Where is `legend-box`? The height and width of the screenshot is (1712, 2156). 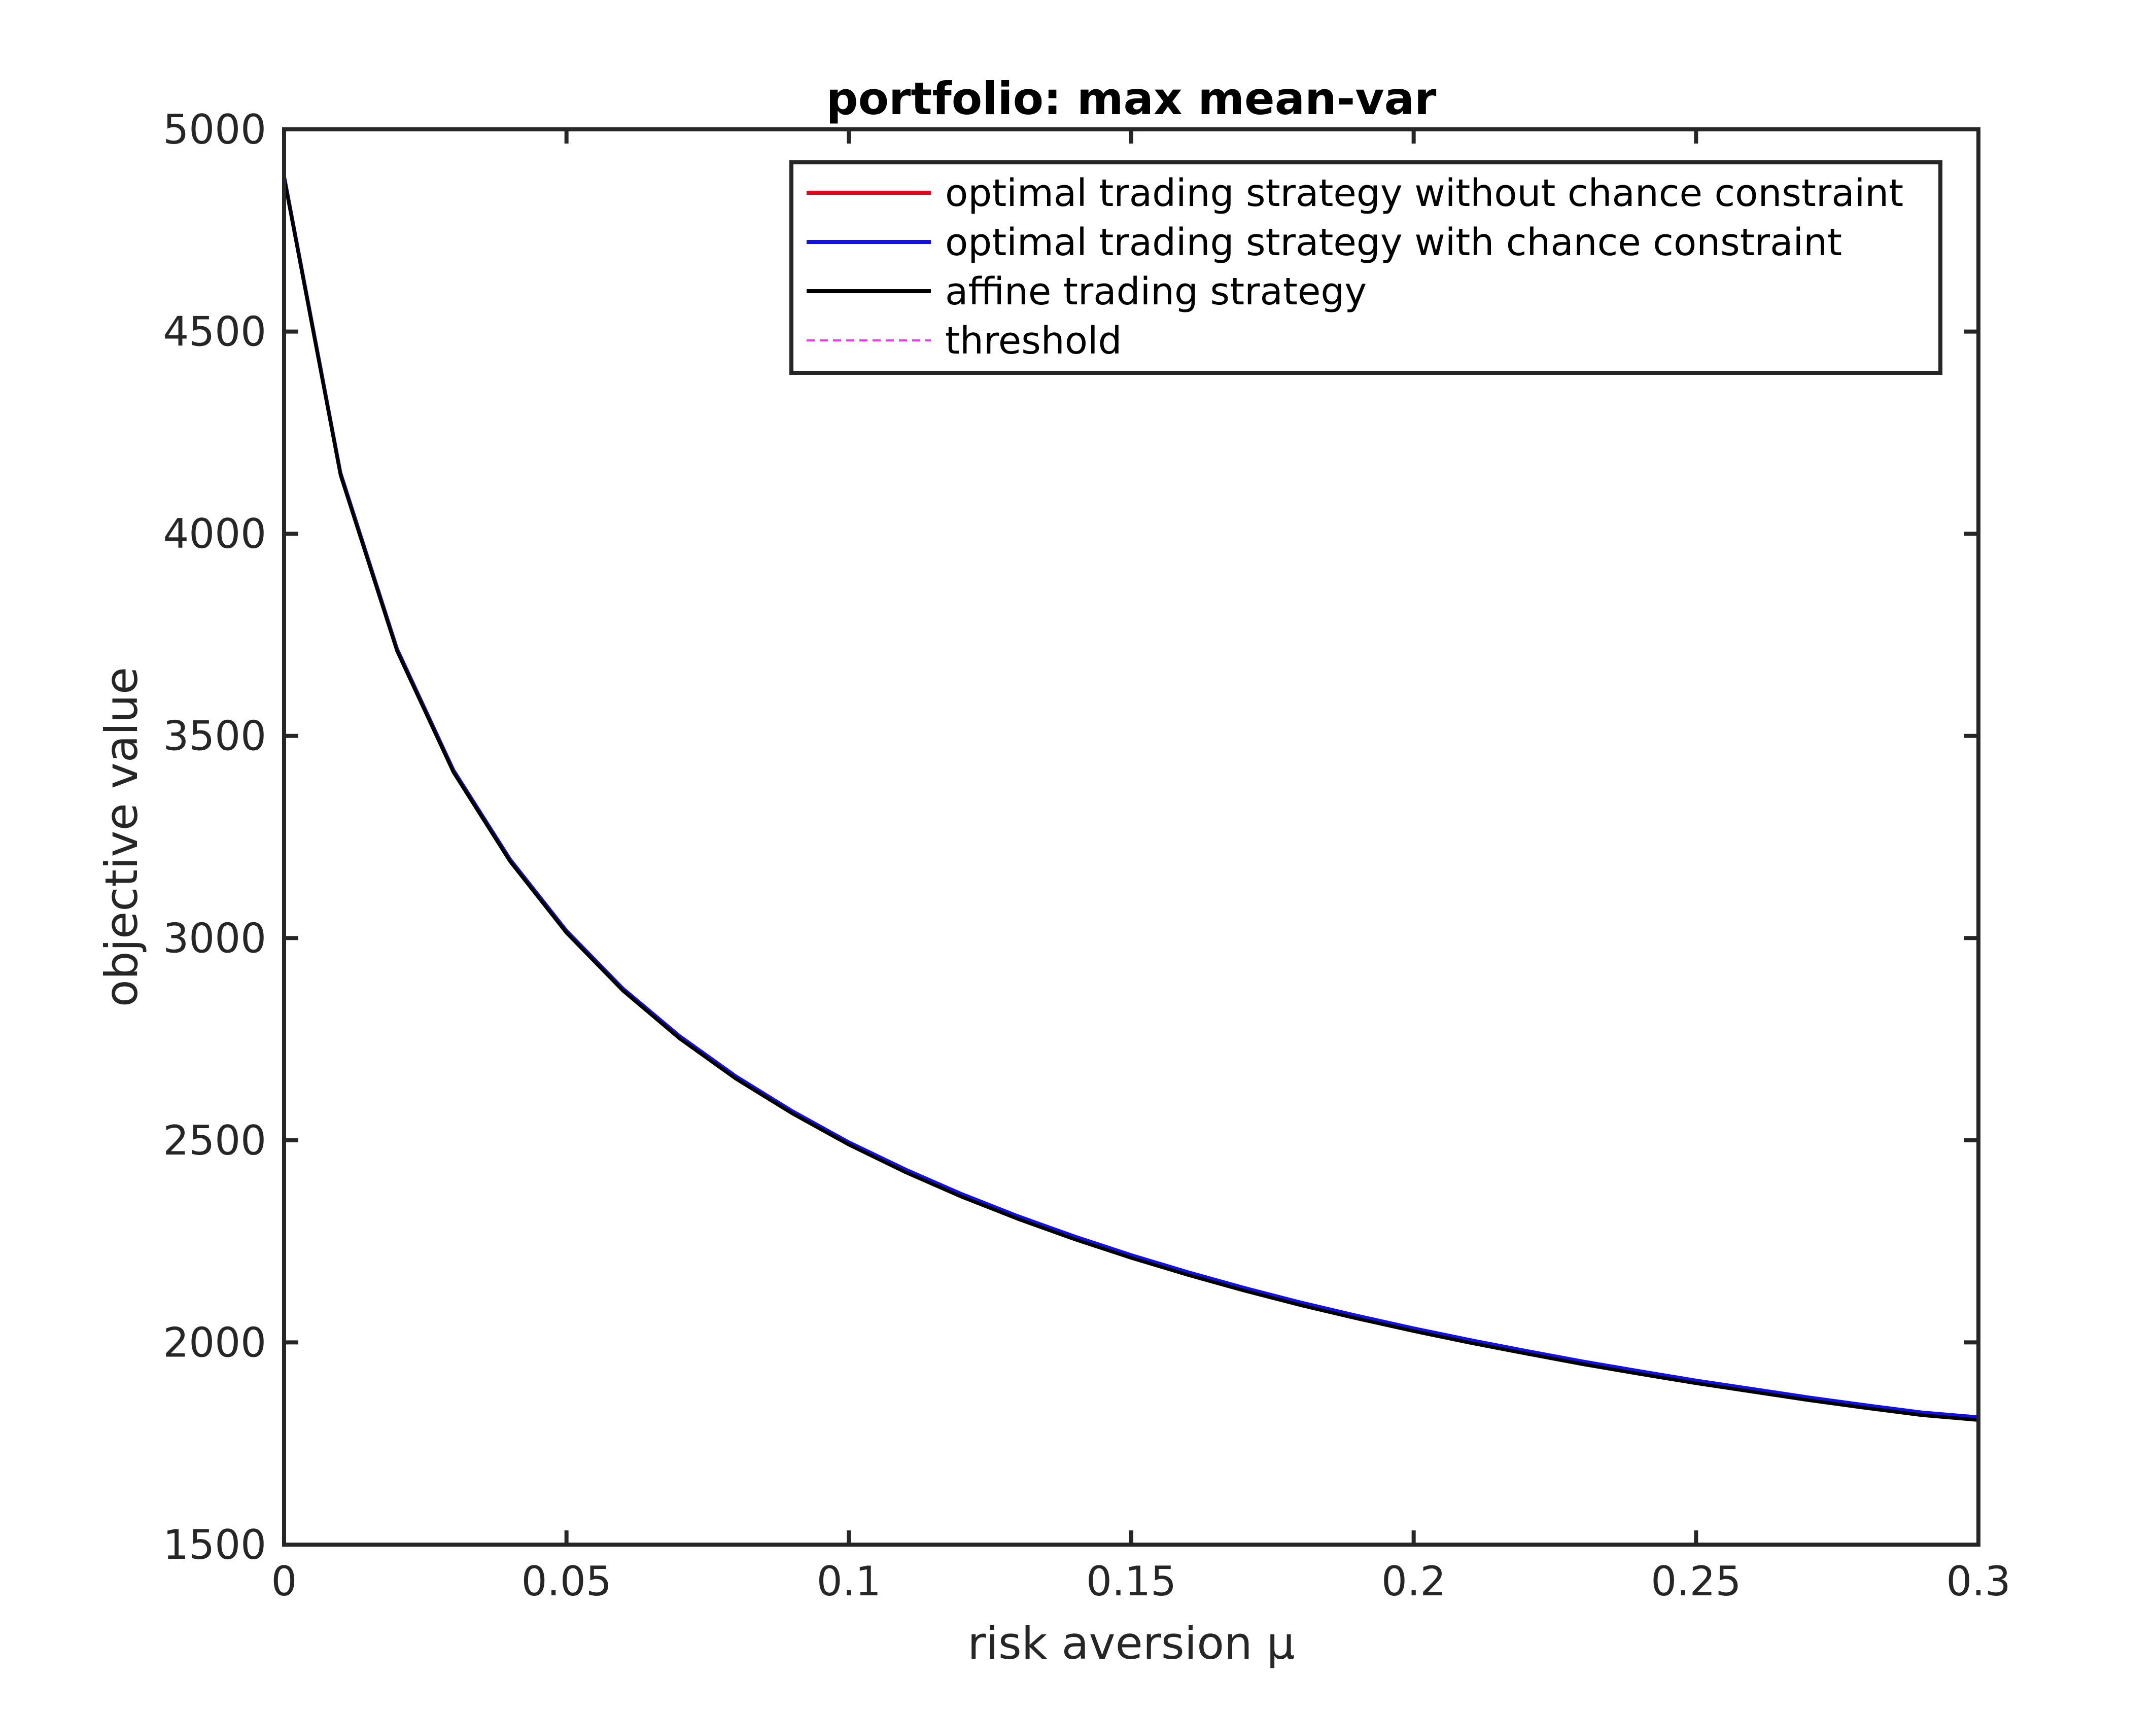 legend-box is located at coordinates (1365, 267).